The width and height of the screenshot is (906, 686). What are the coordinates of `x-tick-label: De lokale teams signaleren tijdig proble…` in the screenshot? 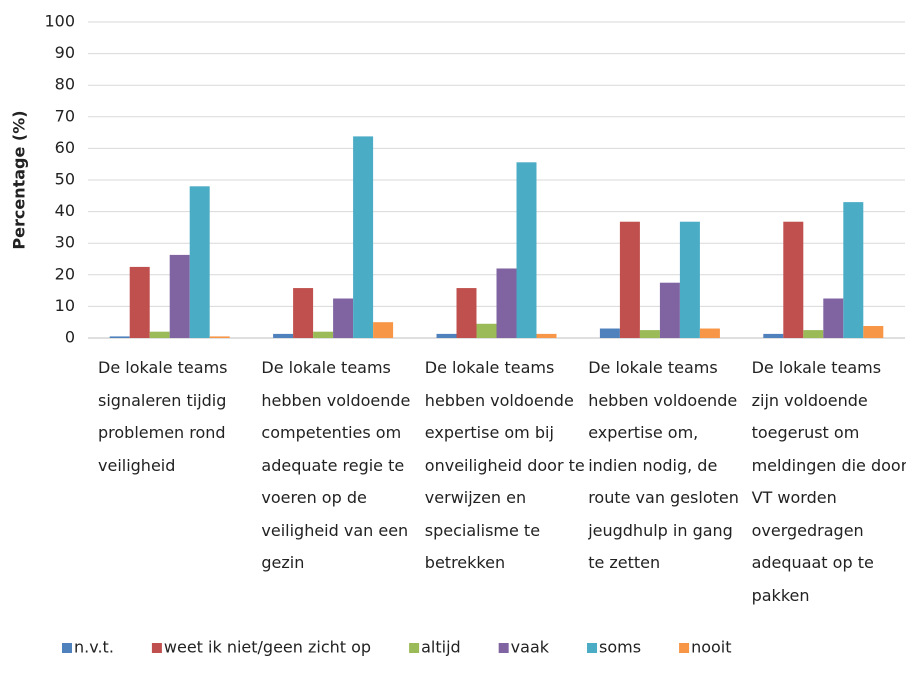 It's located at (163, 416).